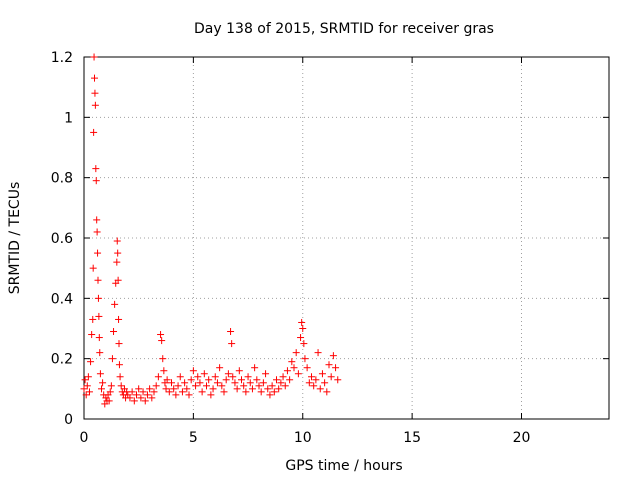  Describe the element at coordinates (522, 438) in the screenshot. I see `x-tick-label: 20` at that location.